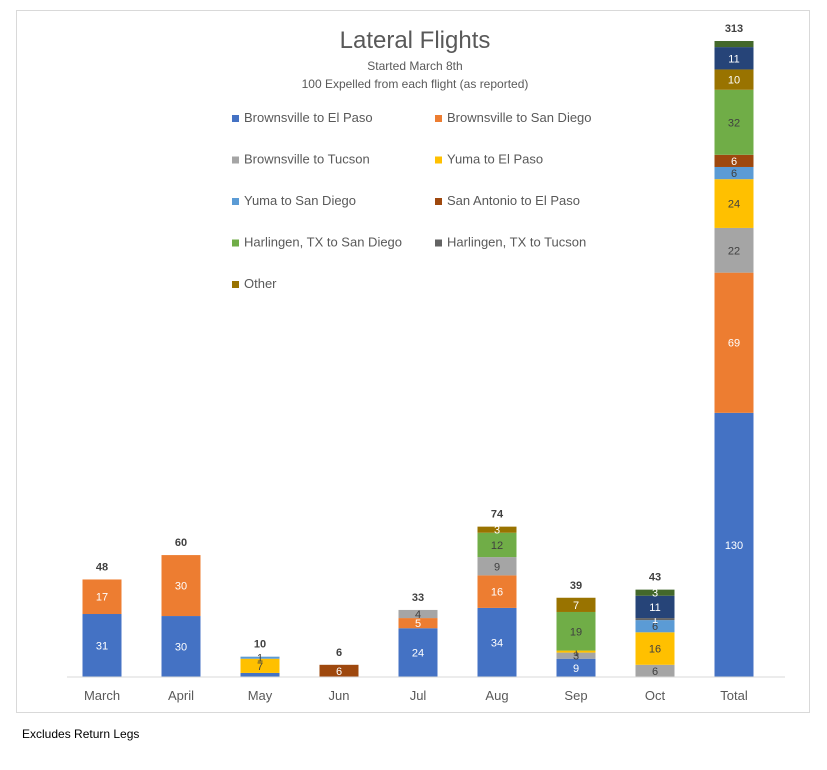  Describe the element at coordinates (254, 283) in the screenshot. I see `legend-item-other: Other` at that location.